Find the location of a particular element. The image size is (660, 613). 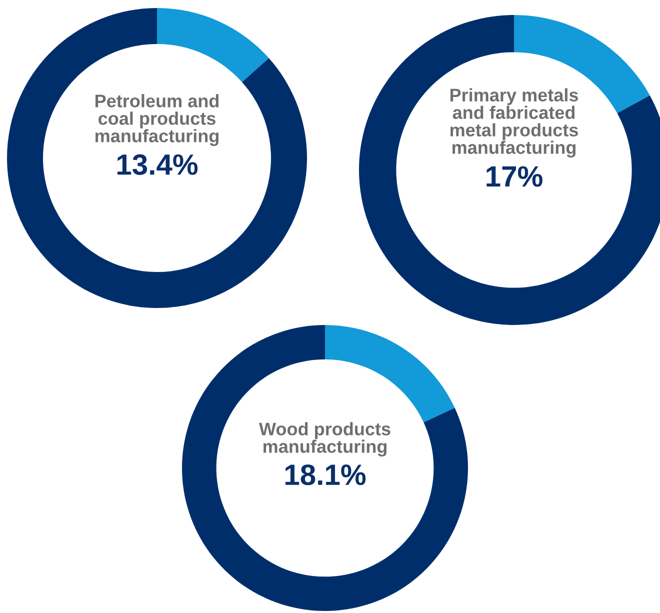

text: Petroleum and coal products manufacturing is located at coordinates (157, 120).